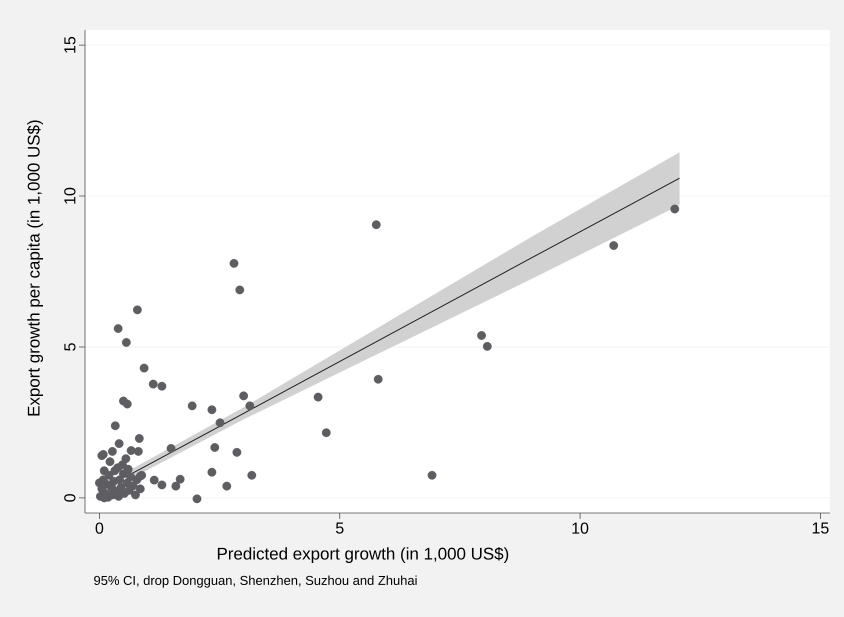 Image resolution: width=844 pixels, height=617 pixels. What do you see at coordinates (35, 268) in the screenshot?
I see `y-axis-title: Export growth per capita (in 1,000 US$)` at bounding box center [35, 268].